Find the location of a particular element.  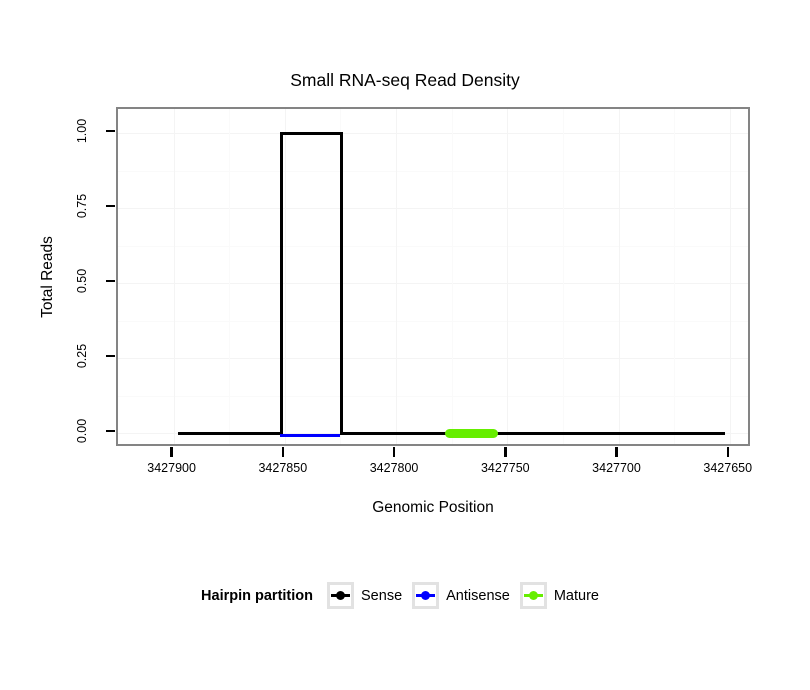

y-axis-title: Total Reads is located at coordinates (48, 276).